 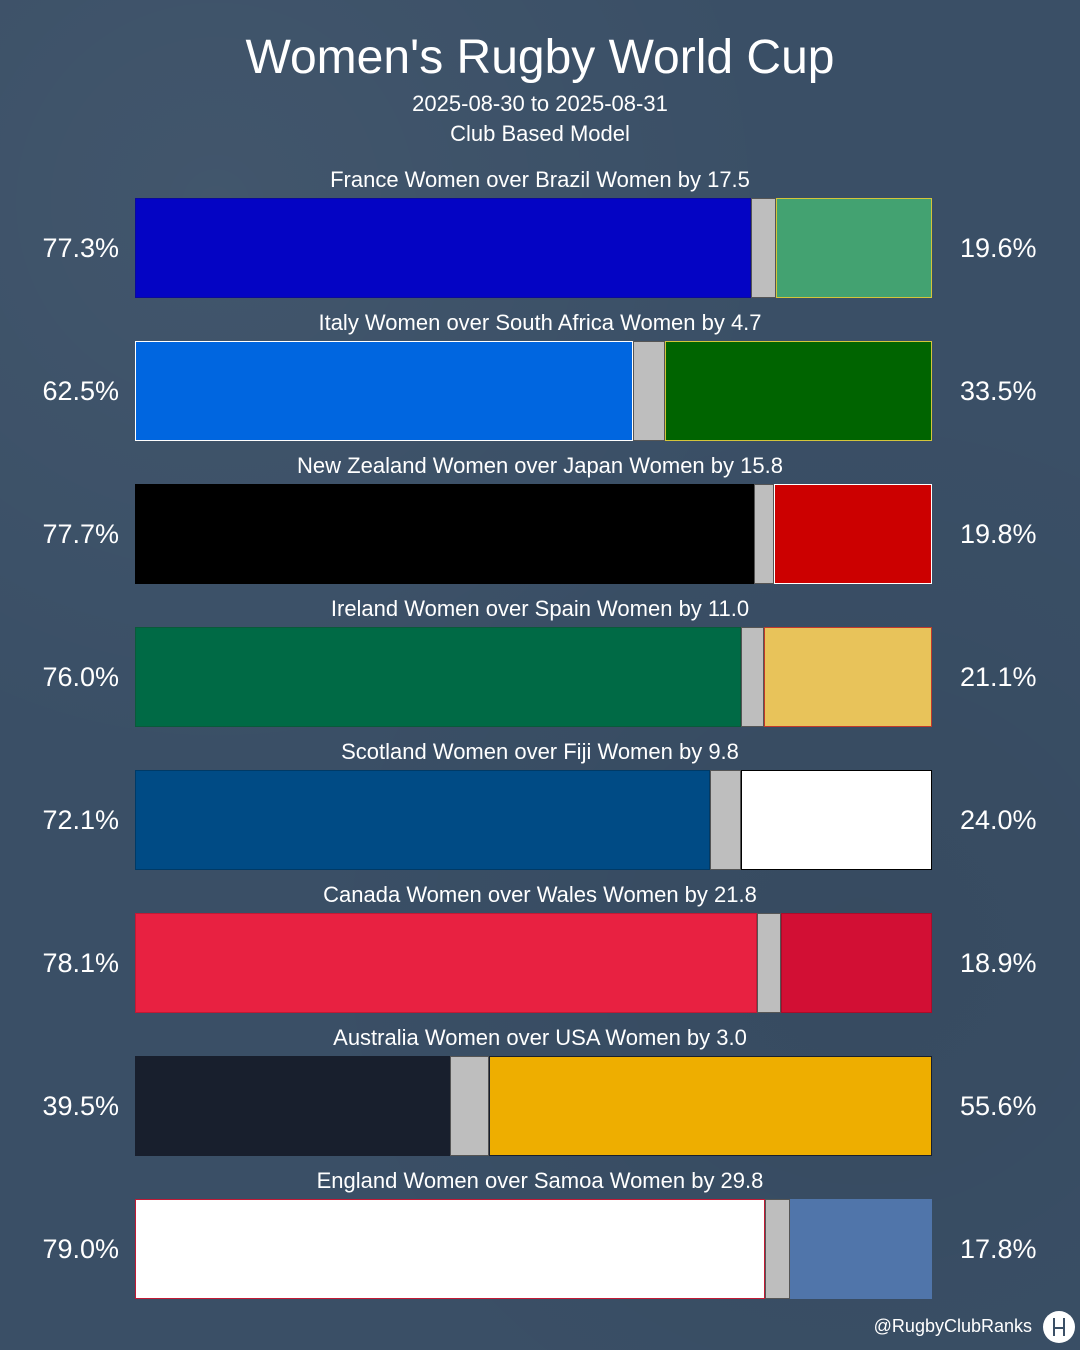 I want to click on match-label: Canada Women over Wales Women by 21.8, so click(x=540, y=894).